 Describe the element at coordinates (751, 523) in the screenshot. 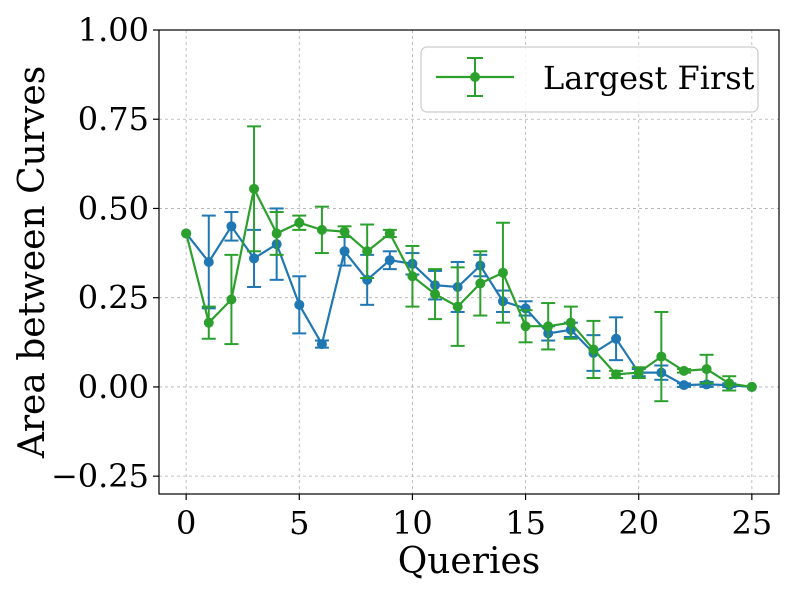

I see `x-tick-label: 25` at that location.